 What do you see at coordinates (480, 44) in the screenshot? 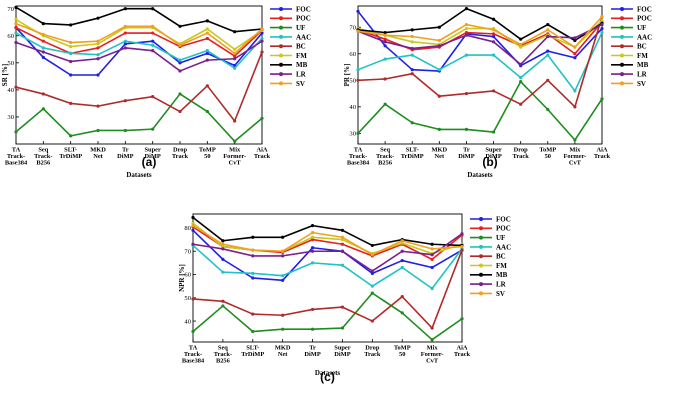
I see `chart-b-series-lr-line` at bounding box center [480, 44].